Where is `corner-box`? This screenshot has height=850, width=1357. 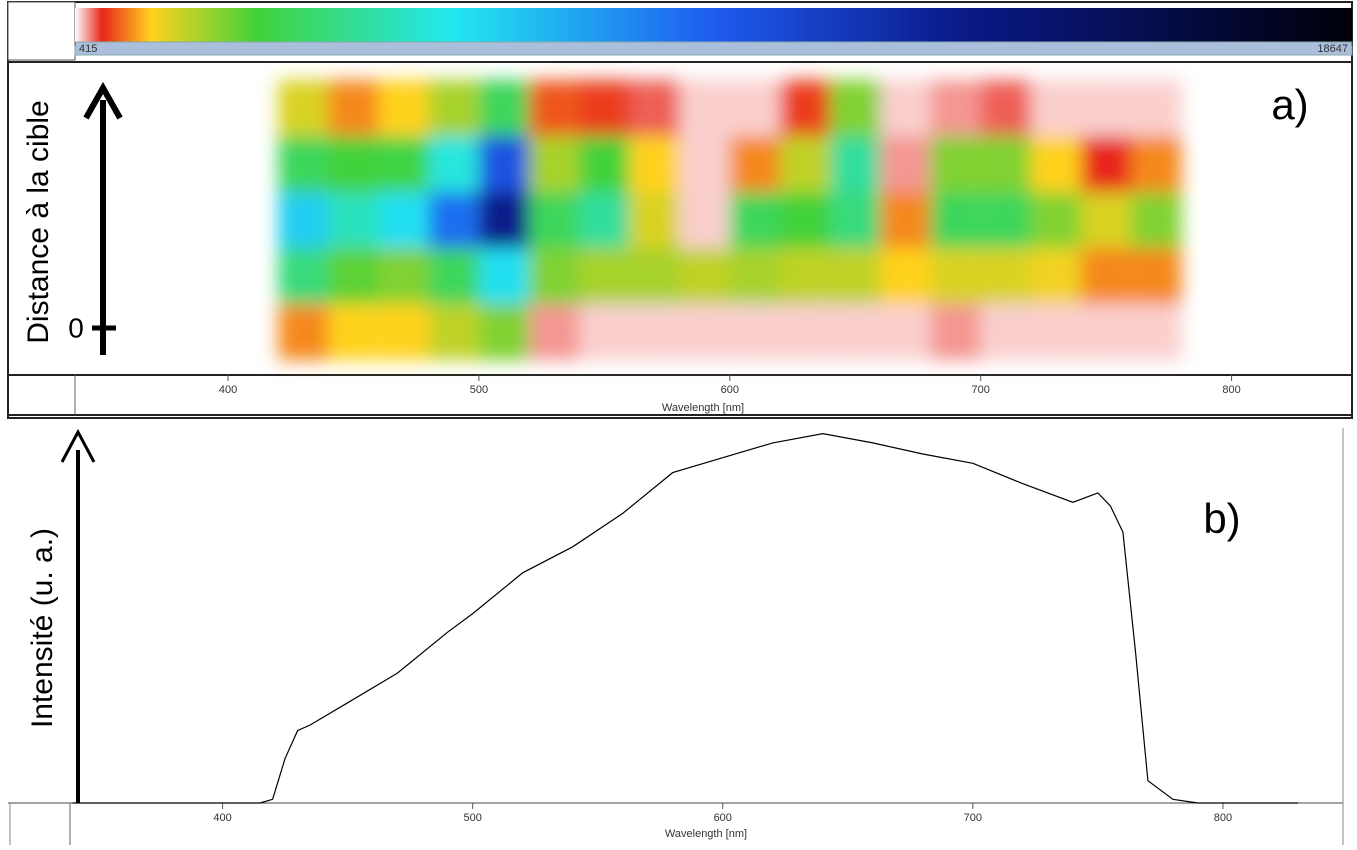 corner-box is located at coordinates (41, 31).